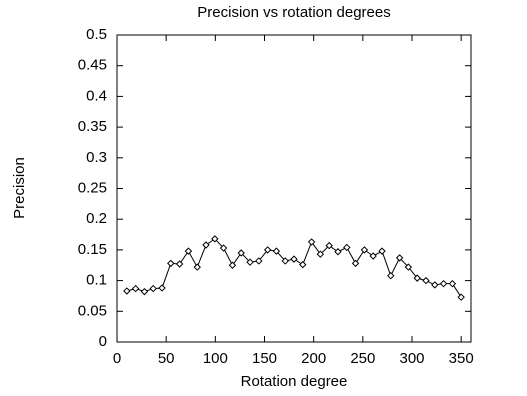  Describe the element at coordinates (264, 358) in the screenshot. I see `x-tick-label: 150` at that location.